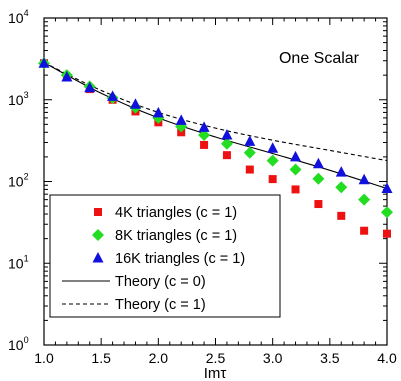  What do you see at coordinates (160, 305) in the screenshot?
I see `legend-label: Theory (c = 1)` at bounding box center [160, 305].